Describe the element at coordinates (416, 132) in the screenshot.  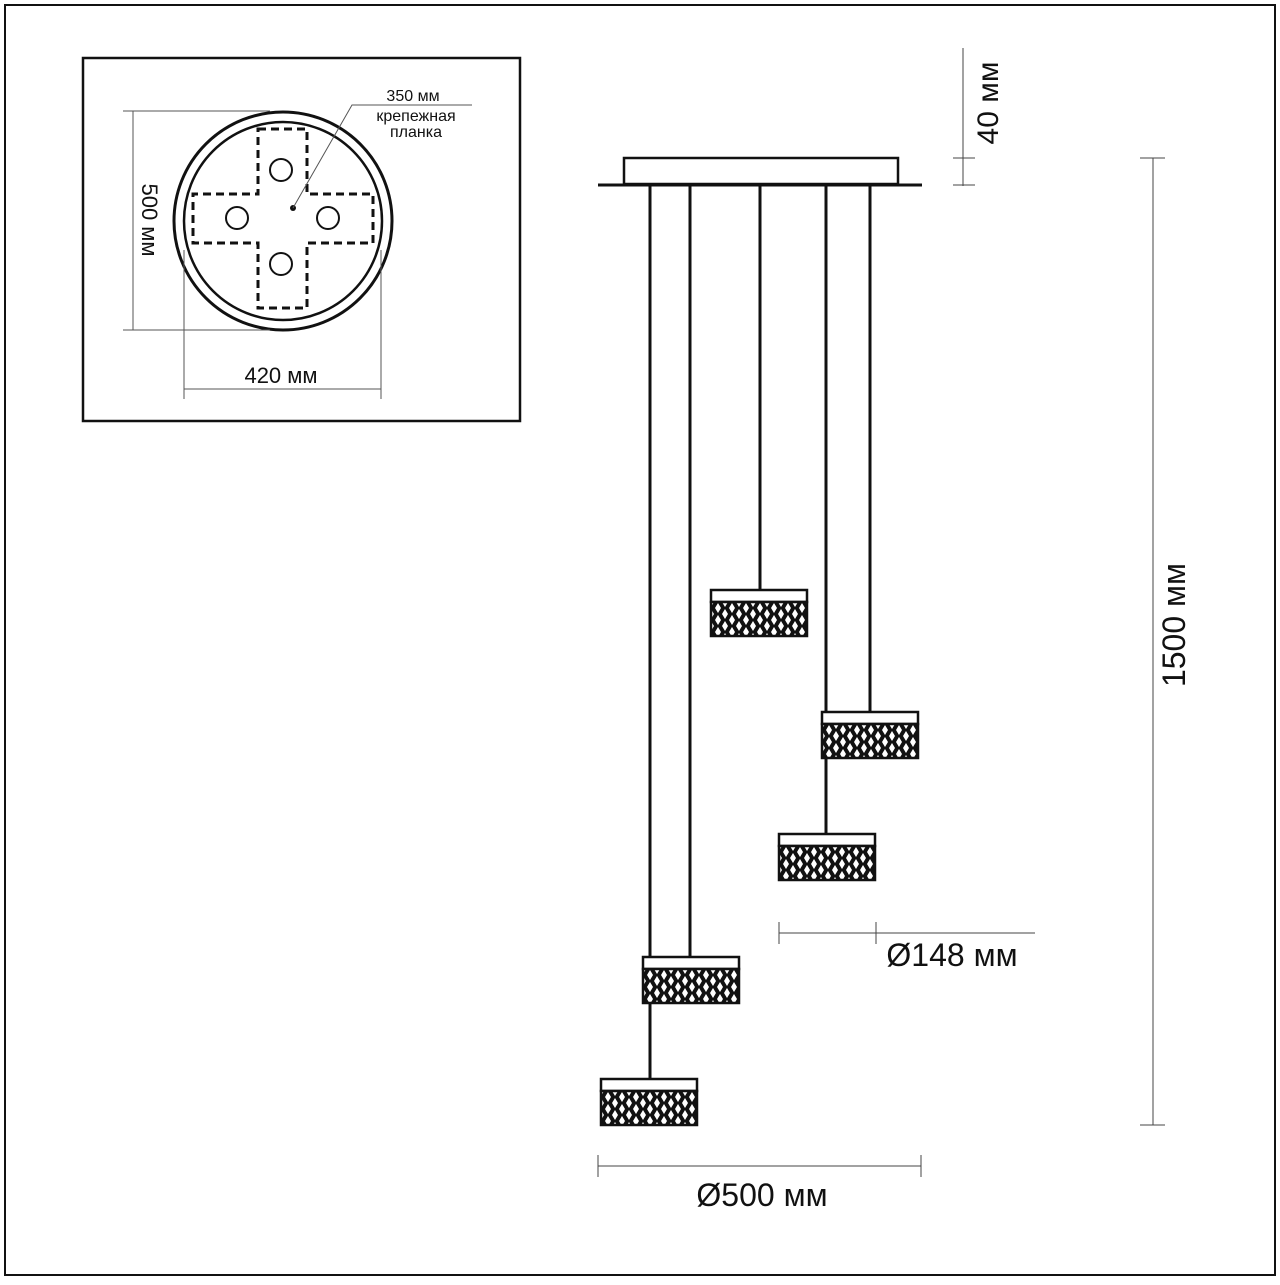
I see `plate-label-line2: планка` at that location.